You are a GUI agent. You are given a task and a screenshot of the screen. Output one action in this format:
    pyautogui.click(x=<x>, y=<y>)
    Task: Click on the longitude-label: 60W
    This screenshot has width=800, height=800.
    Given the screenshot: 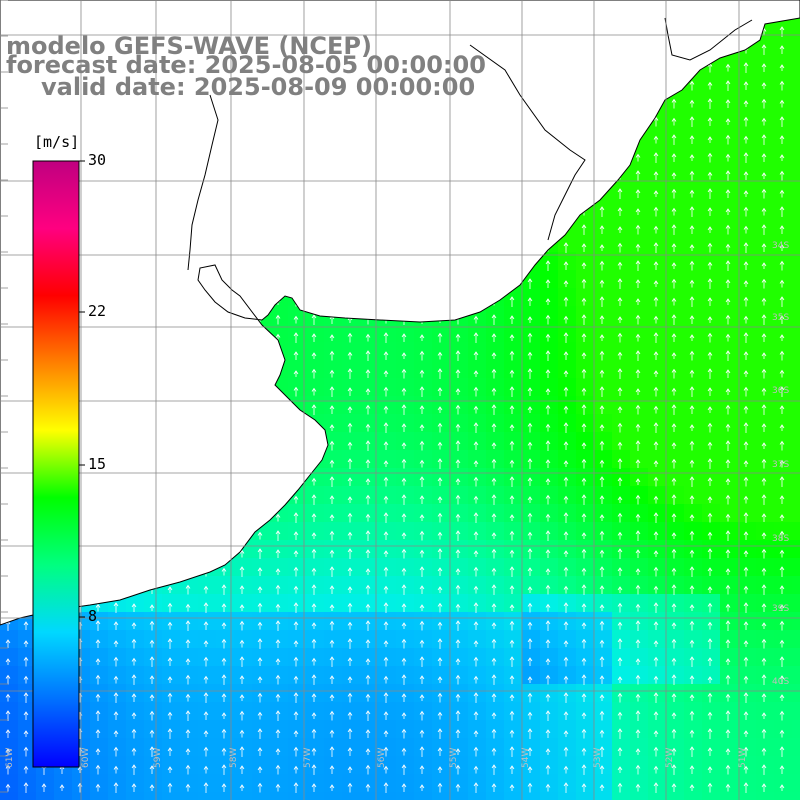 What is the action you would take?
    pyautogui.click(x=86, y=758)
    